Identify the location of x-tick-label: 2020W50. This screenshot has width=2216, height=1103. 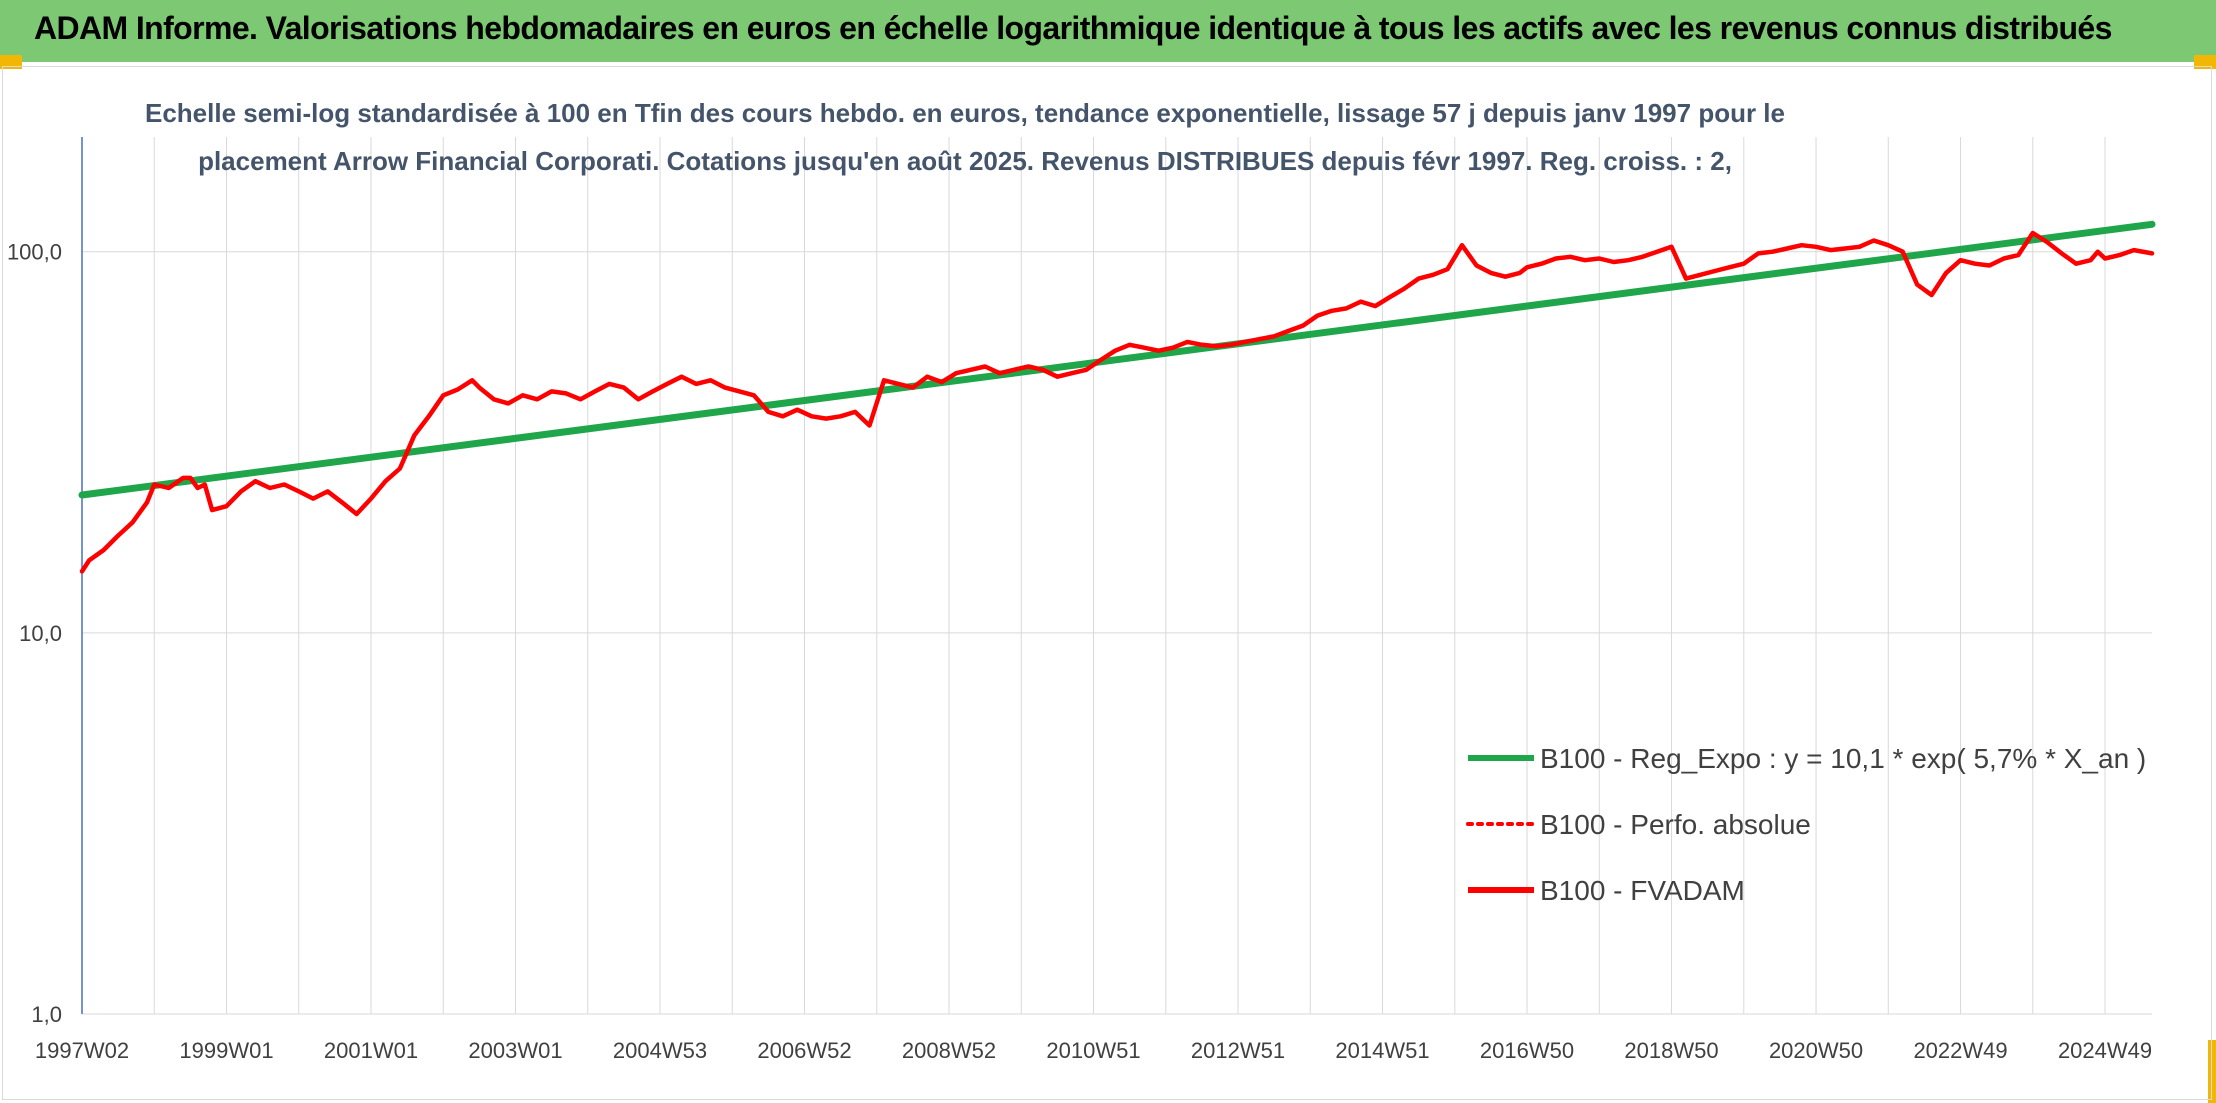
(1816, 1050).